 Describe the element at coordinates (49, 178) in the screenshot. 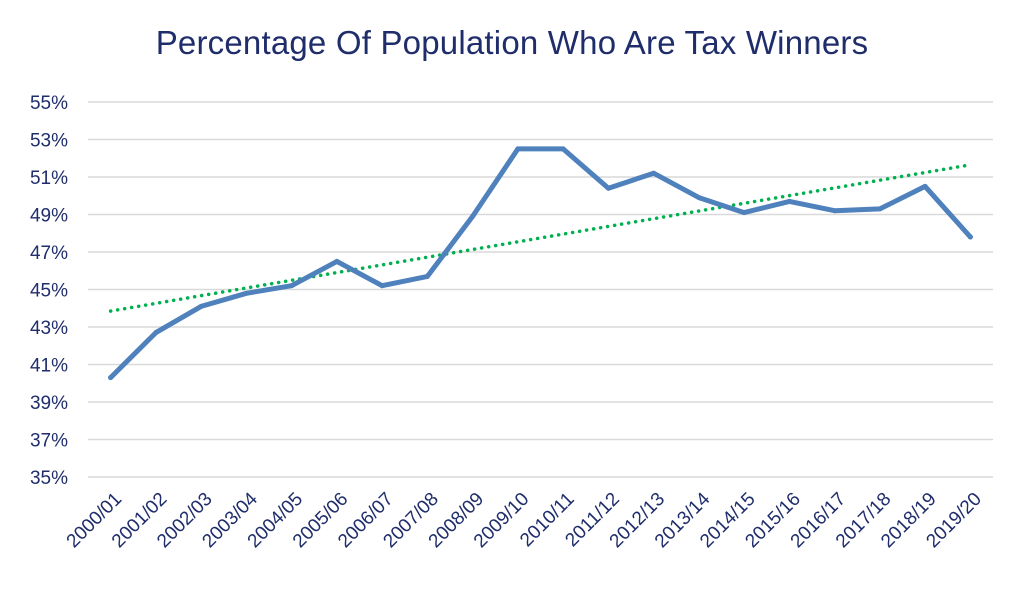

I see `y-tick-label: 51%` at that location.